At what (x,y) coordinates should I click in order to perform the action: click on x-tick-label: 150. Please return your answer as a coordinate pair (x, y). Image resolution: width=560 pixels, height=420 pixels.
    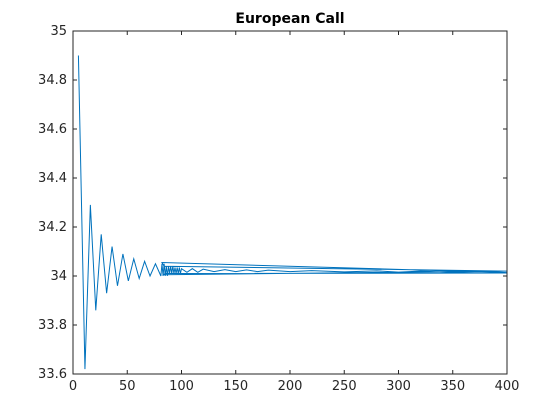
    Looking at the image, I should click on (235, 386).